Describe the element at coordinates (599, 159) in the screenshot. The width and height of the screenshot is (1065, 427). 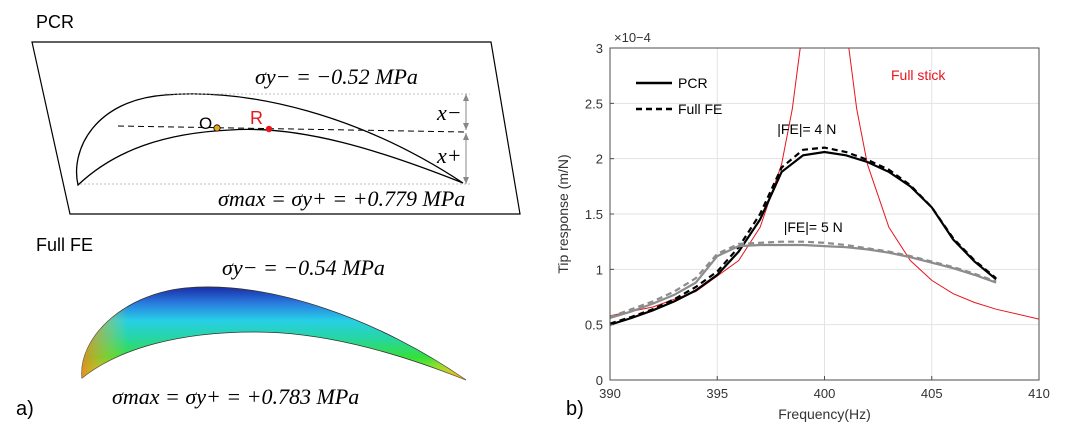
I see `y-tick-label: 2` at that location.